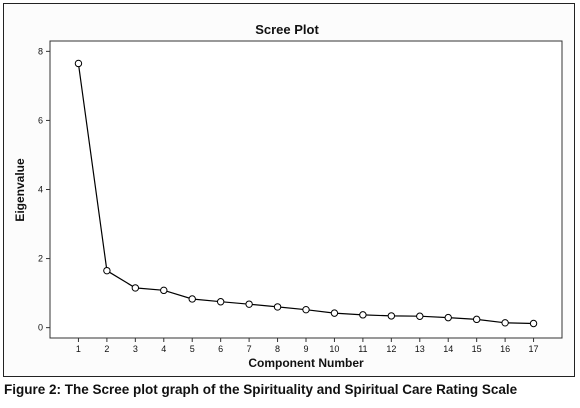  What do you see at coordinates (306, 363) in the screenshot?
I see `x-axis-label: Component Number` at bounding box center [306, 363].